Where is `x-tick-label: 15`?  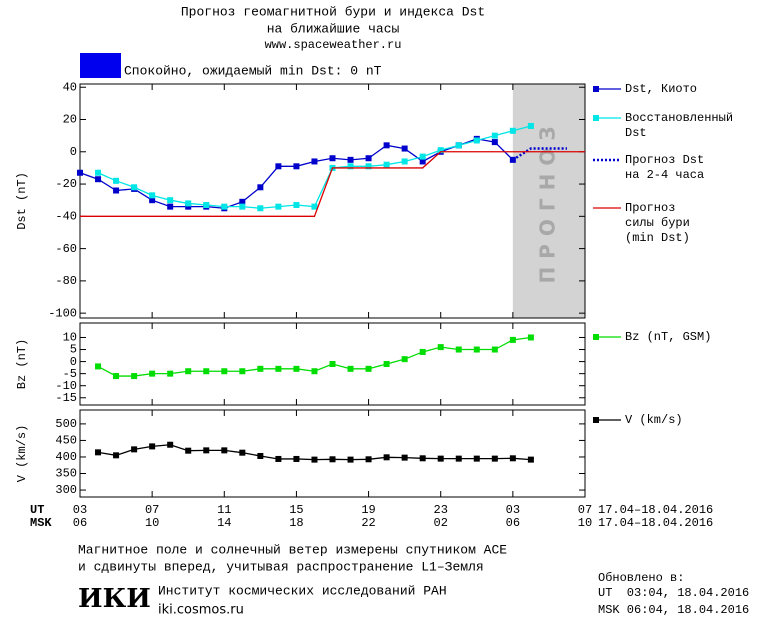
x-tick-label: 15 is located at coordinates (296, 510).